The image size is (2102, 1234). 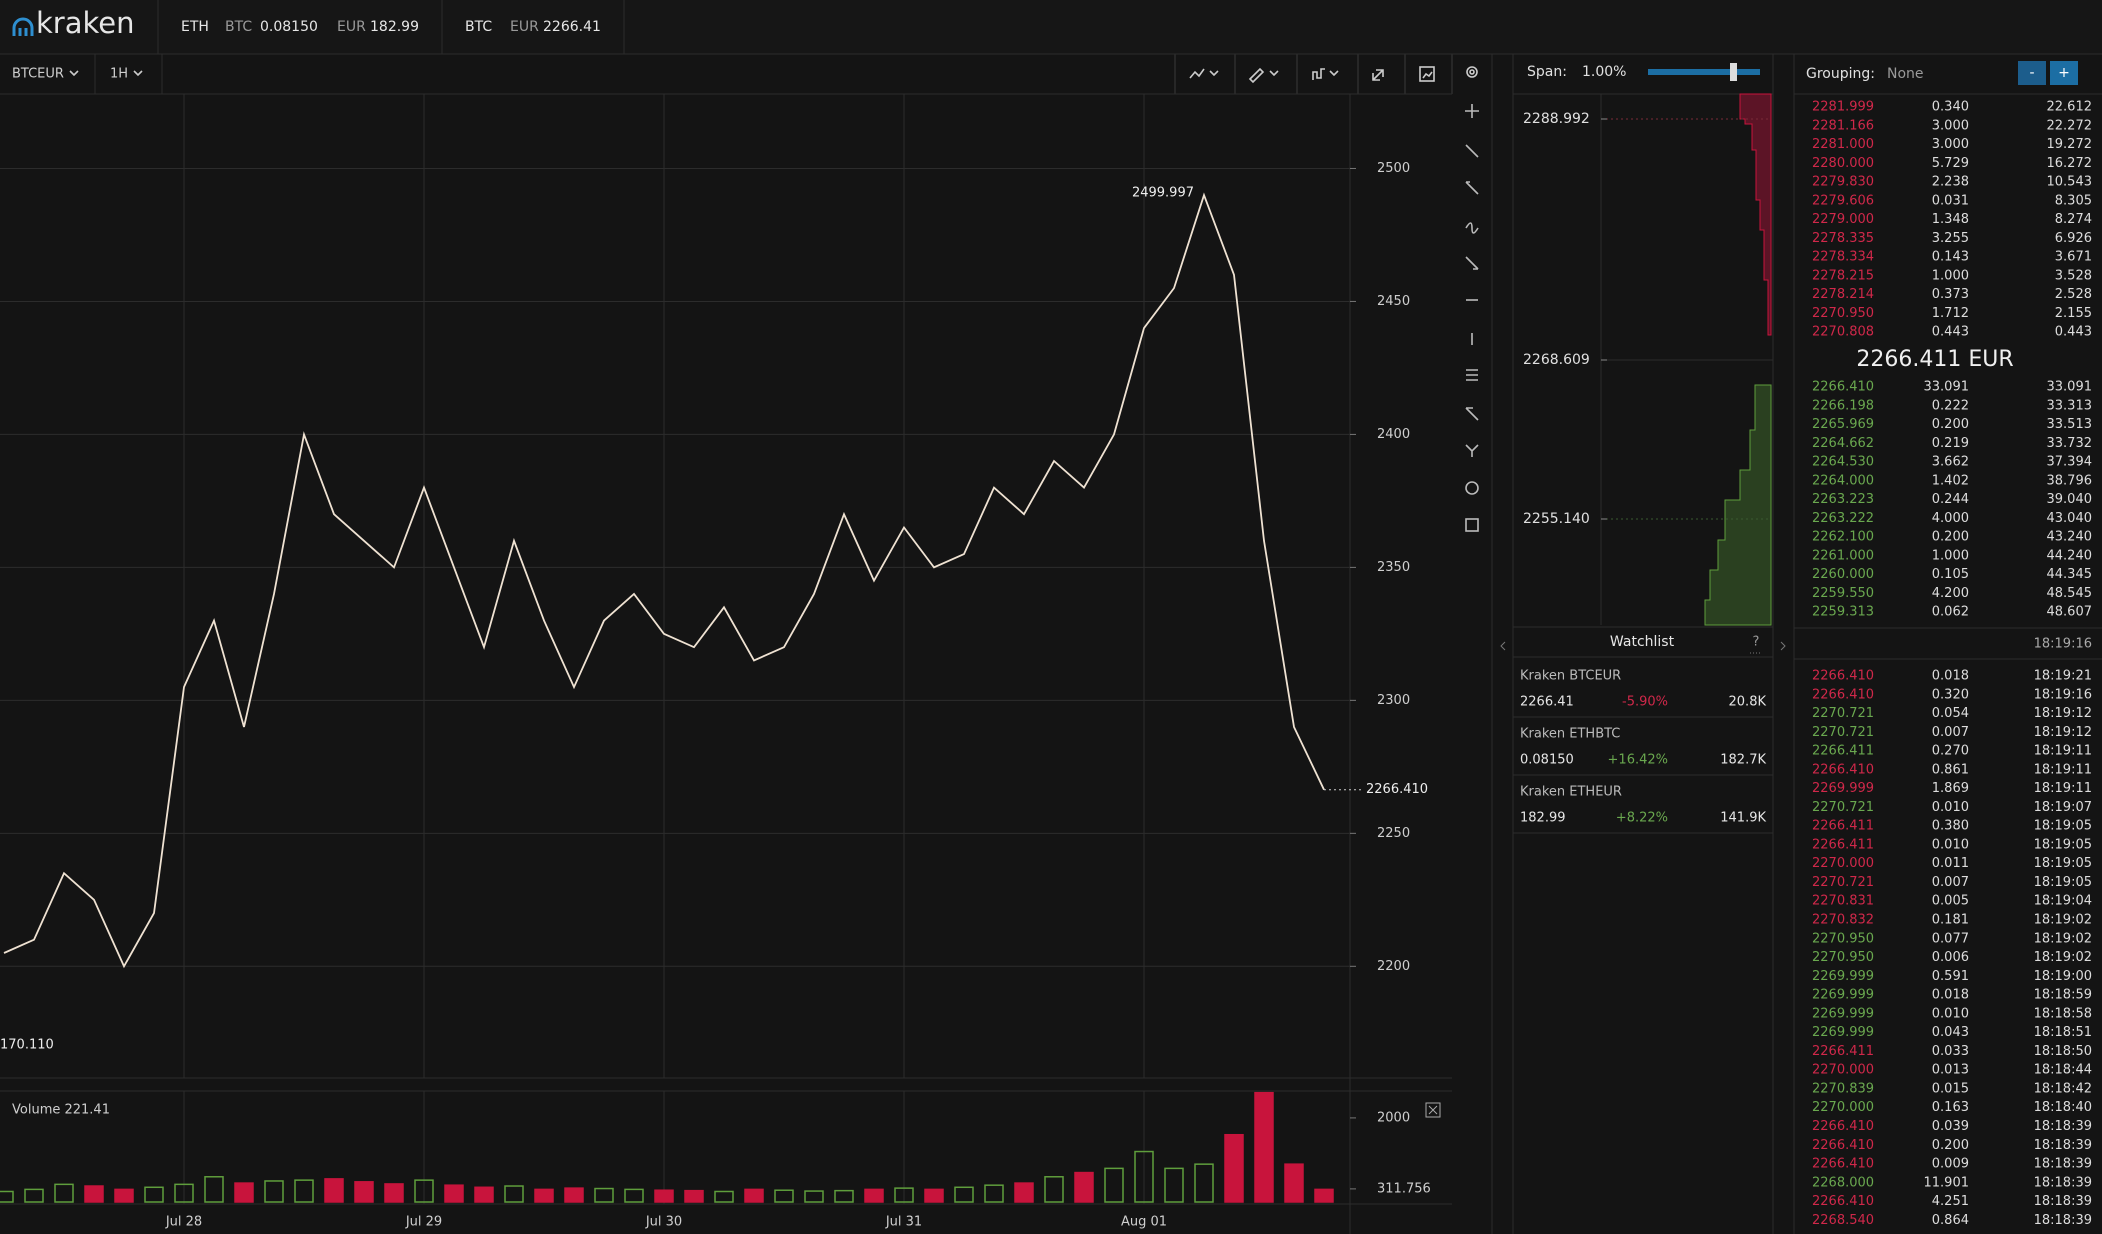 I want to click on grouping-value: None, so click(x=1905, y=74).